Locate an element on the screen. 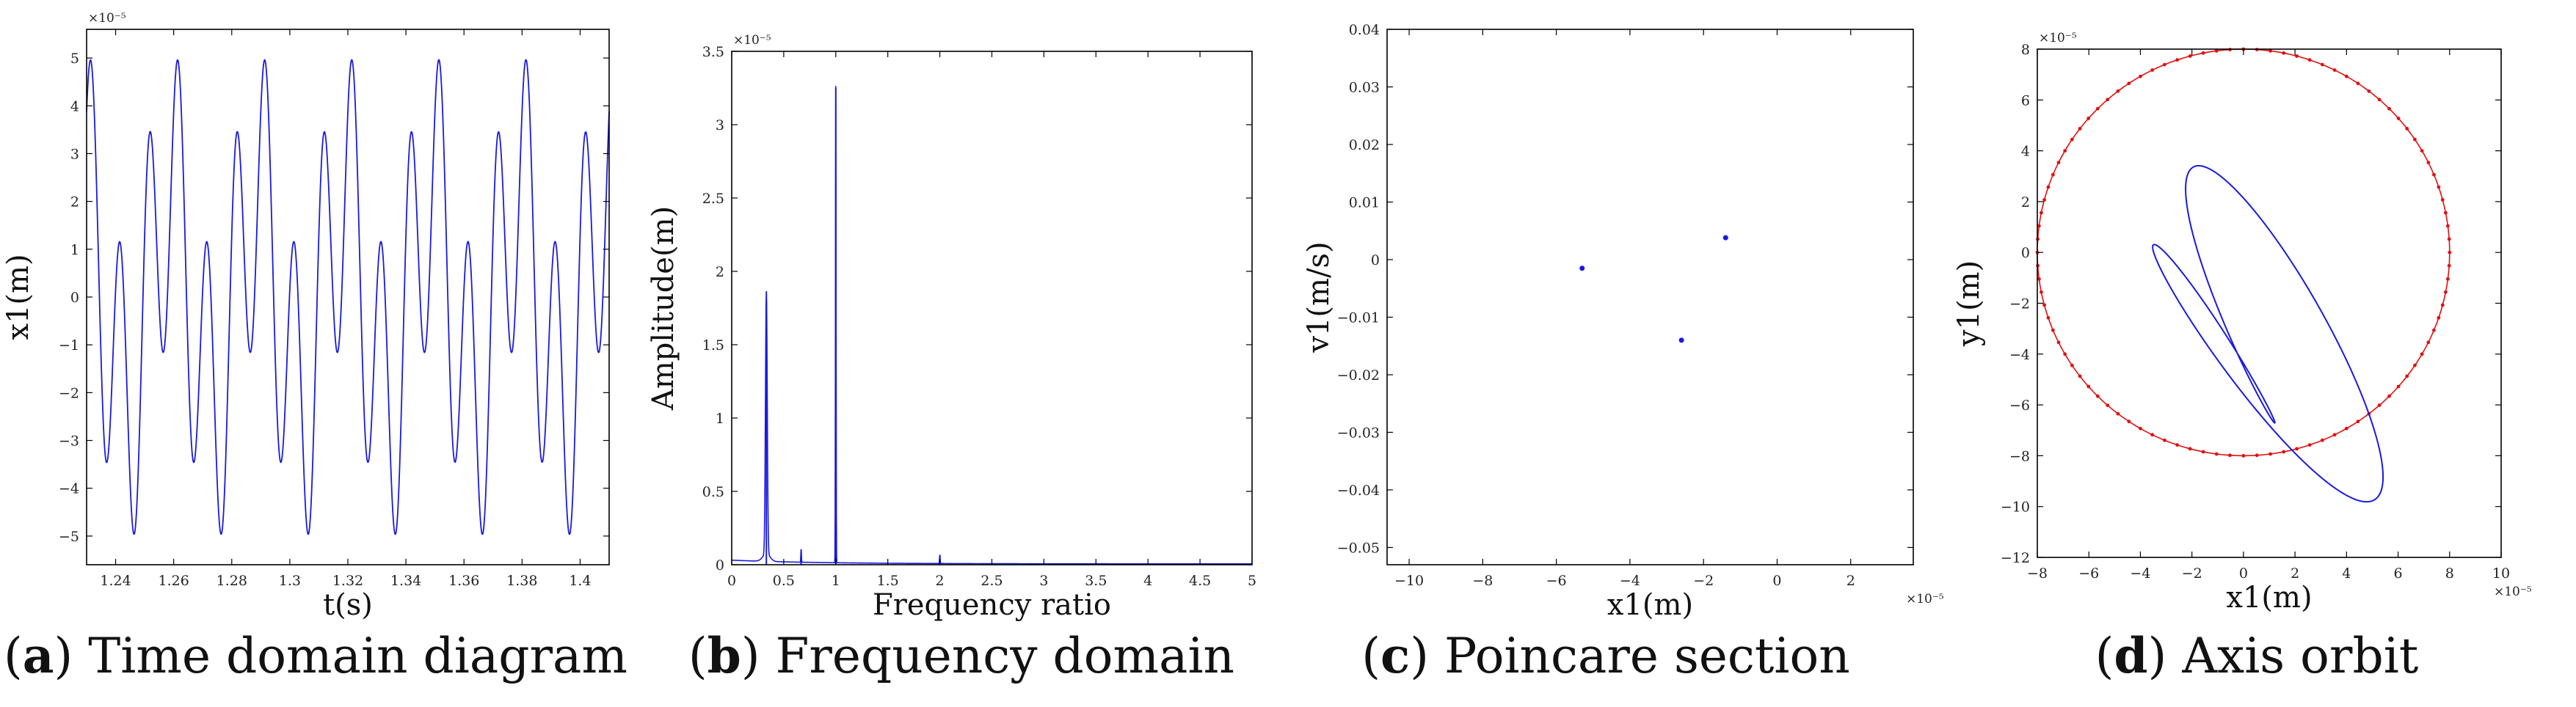 The image size is (2576, 707). poincare-point is located at coordinates (1582, 268).